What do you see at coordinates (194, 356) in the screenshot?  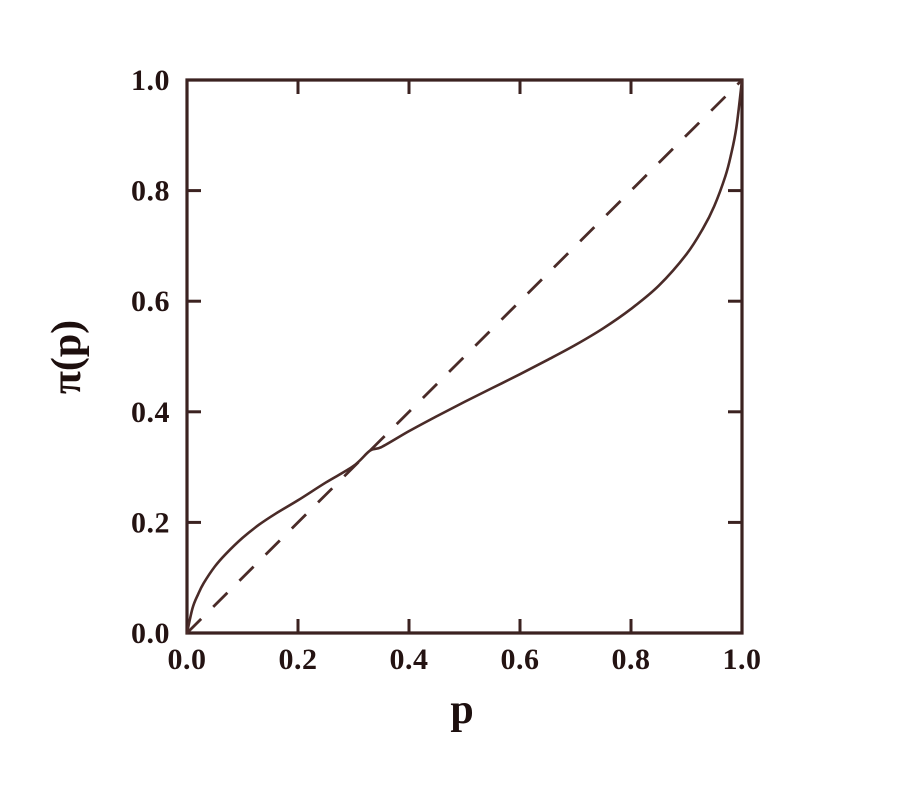 I see `y-axis-ticks-left` at bounding box center [194, 356].